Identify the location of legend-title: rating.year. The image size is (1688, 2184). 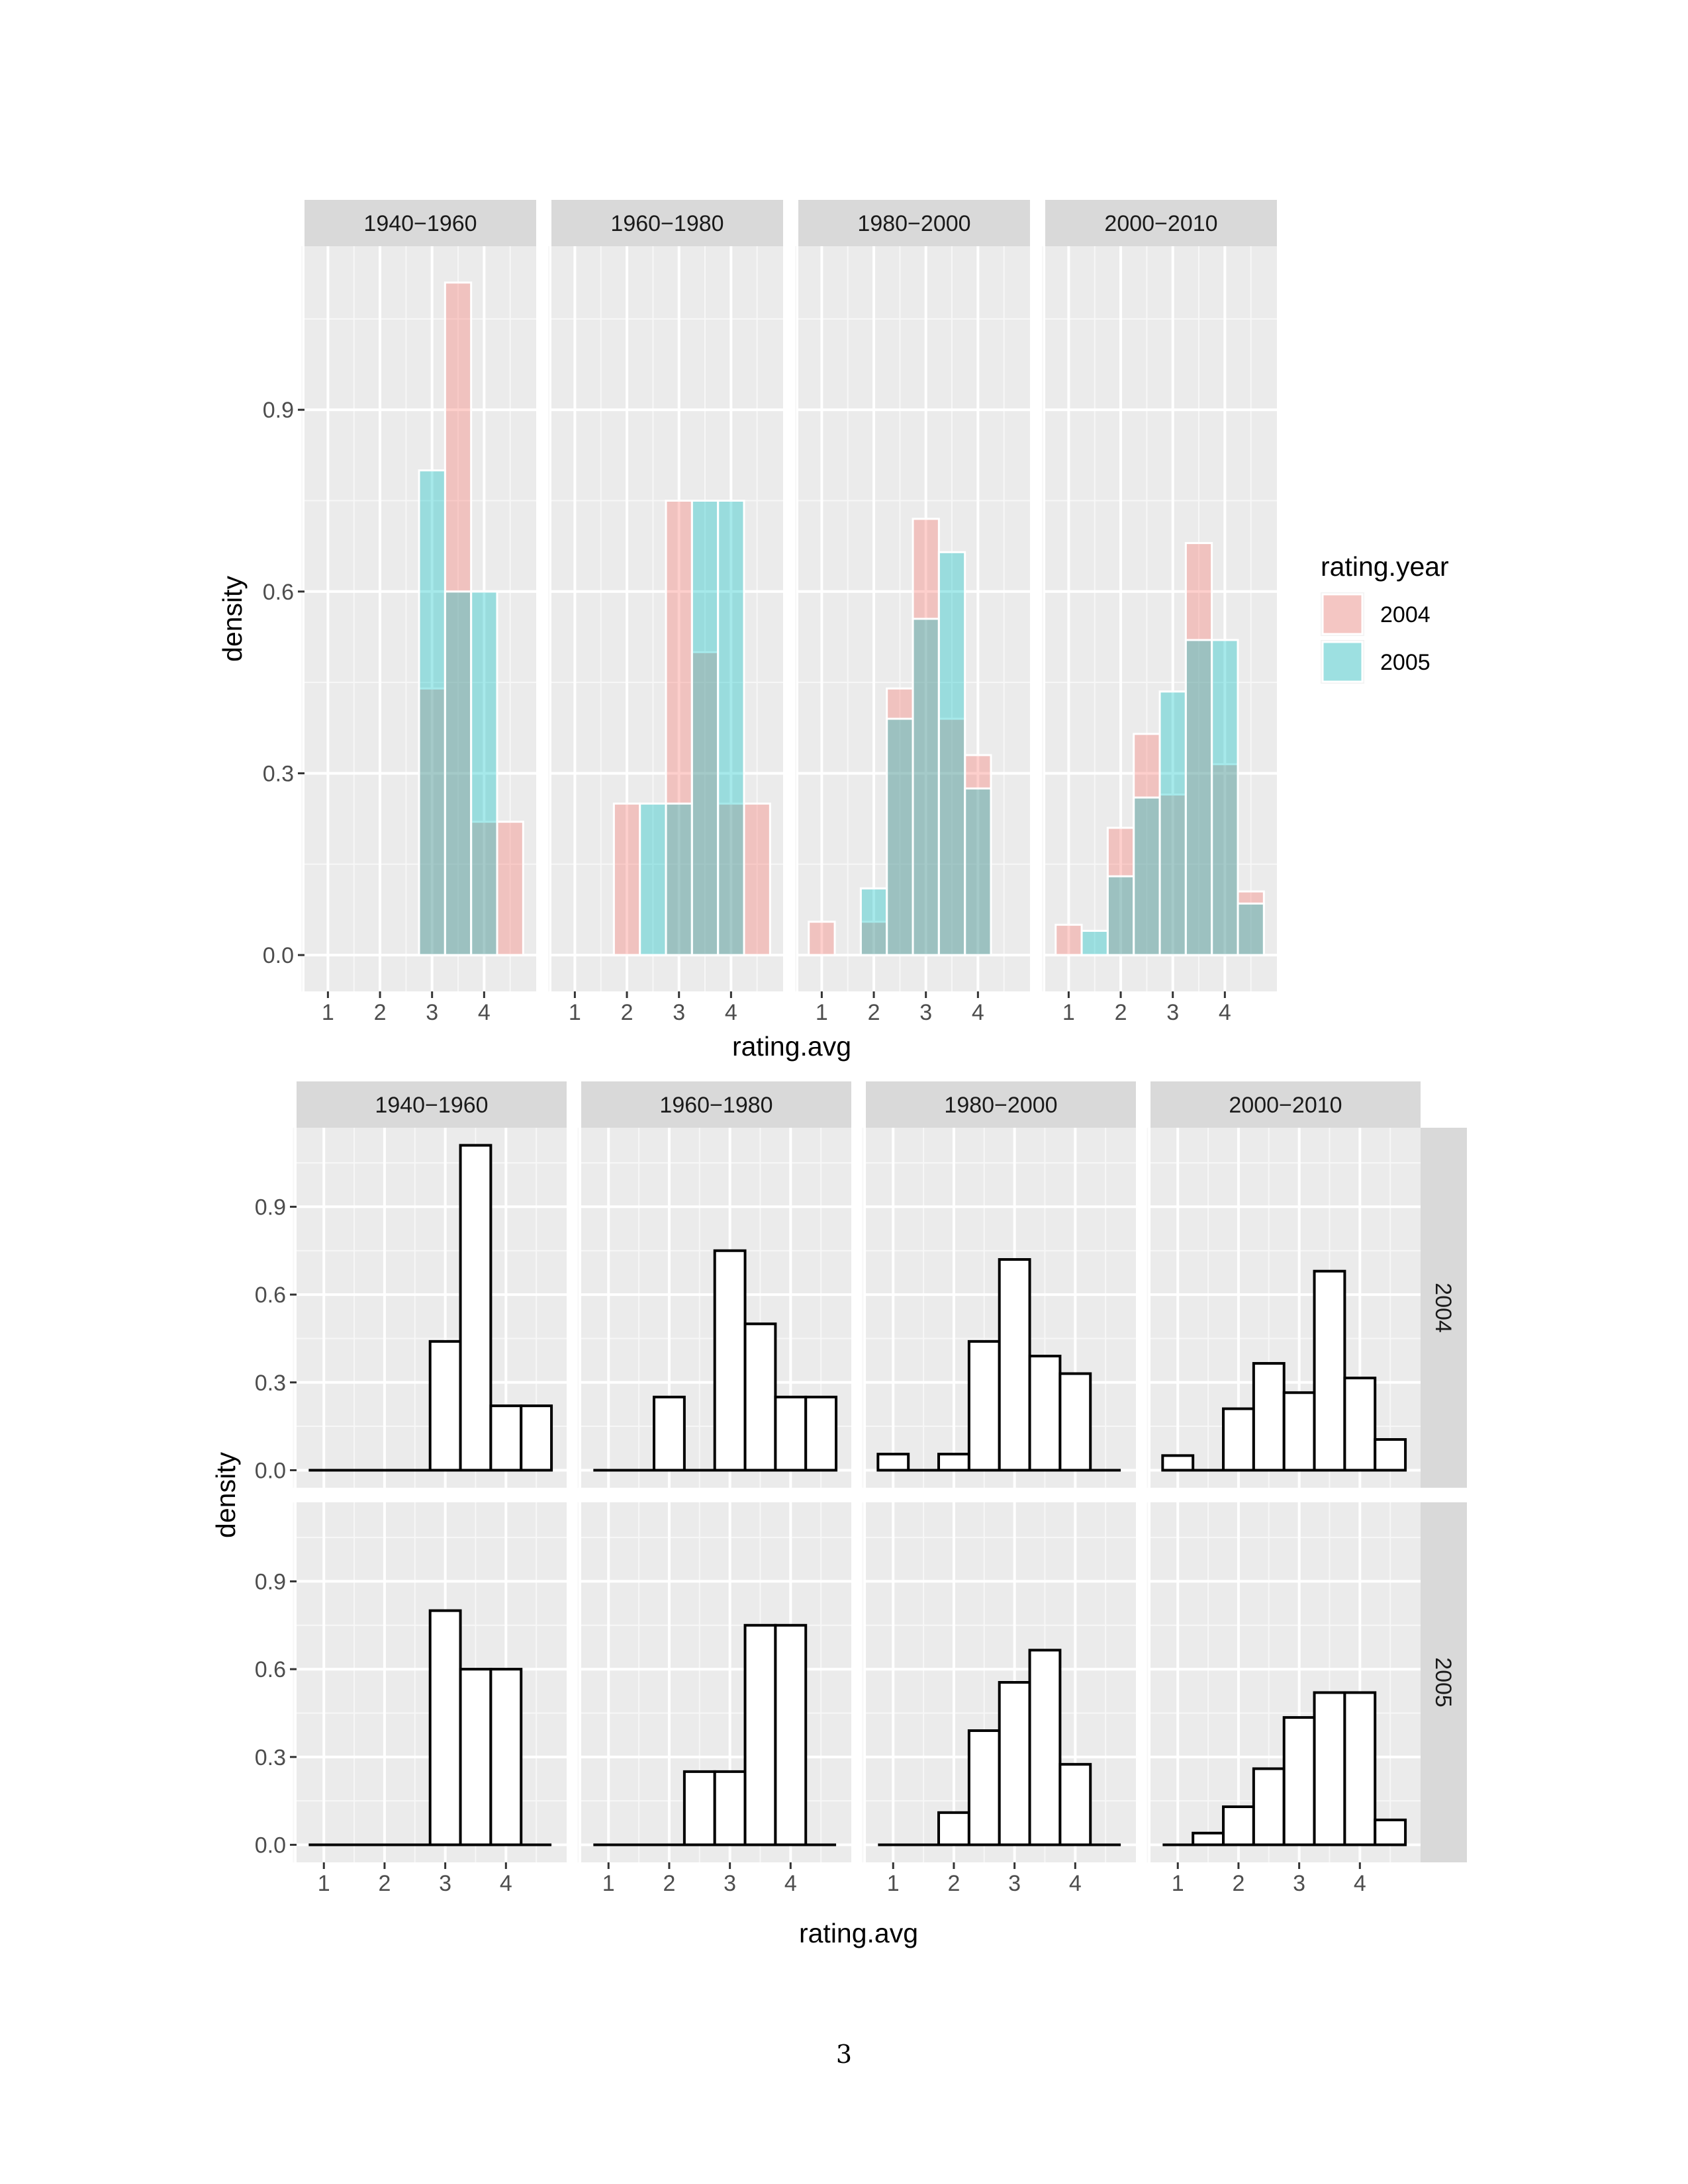
(1385, 566).